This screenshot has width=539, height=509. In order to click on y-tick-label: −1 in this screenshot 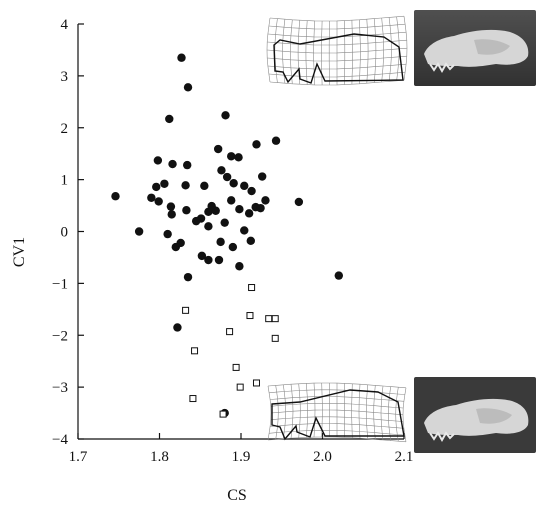, I will do `click(60, 284)`.